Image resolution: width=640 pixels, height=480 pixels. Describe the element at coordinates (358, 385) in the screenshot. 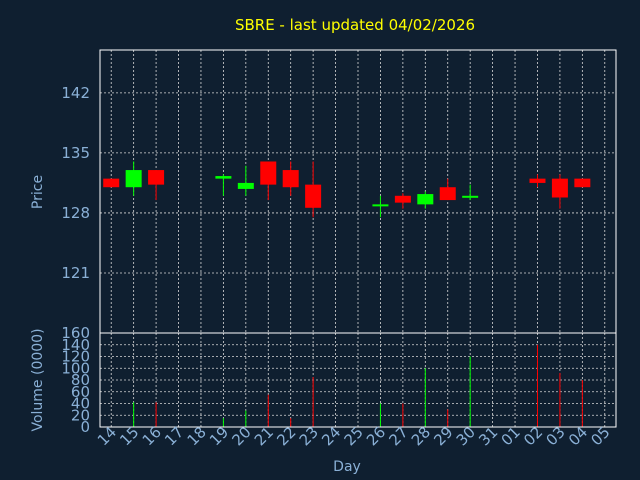

I see `volume-bars` at that location.